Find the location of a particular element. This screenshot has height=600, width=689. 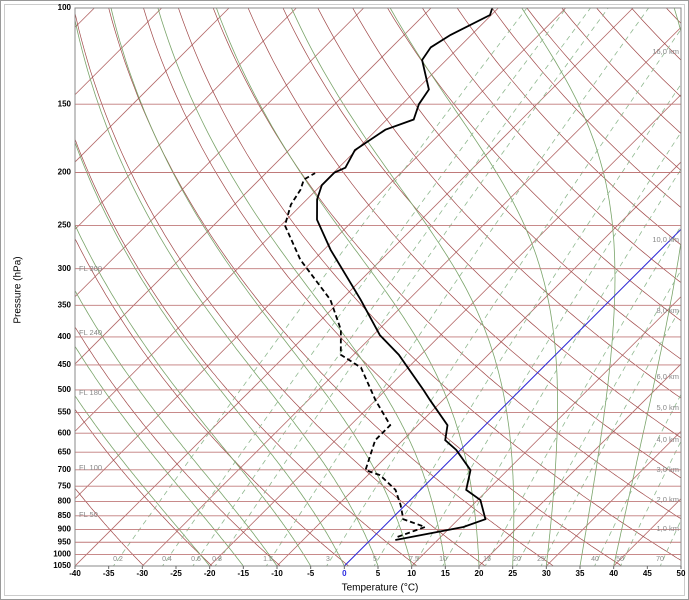

flight-level-label: FL 180 is located at coordinates (90, 392).